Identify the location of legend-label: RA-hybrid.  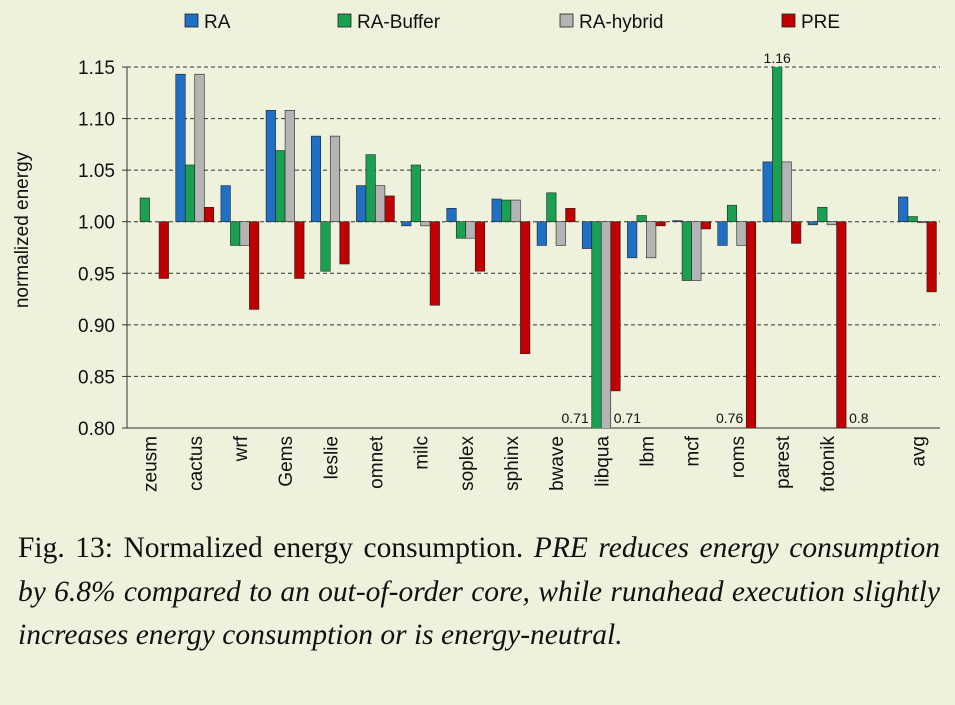
(621, 22).